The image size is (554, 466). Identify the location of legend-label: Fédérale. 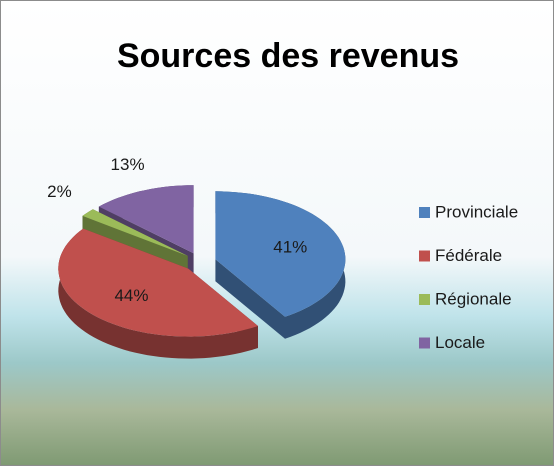
(468, 255).